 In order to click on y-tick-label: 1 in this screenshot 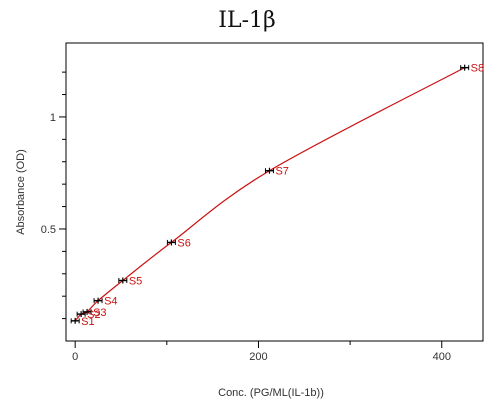, I will do `click(53, 118)`.